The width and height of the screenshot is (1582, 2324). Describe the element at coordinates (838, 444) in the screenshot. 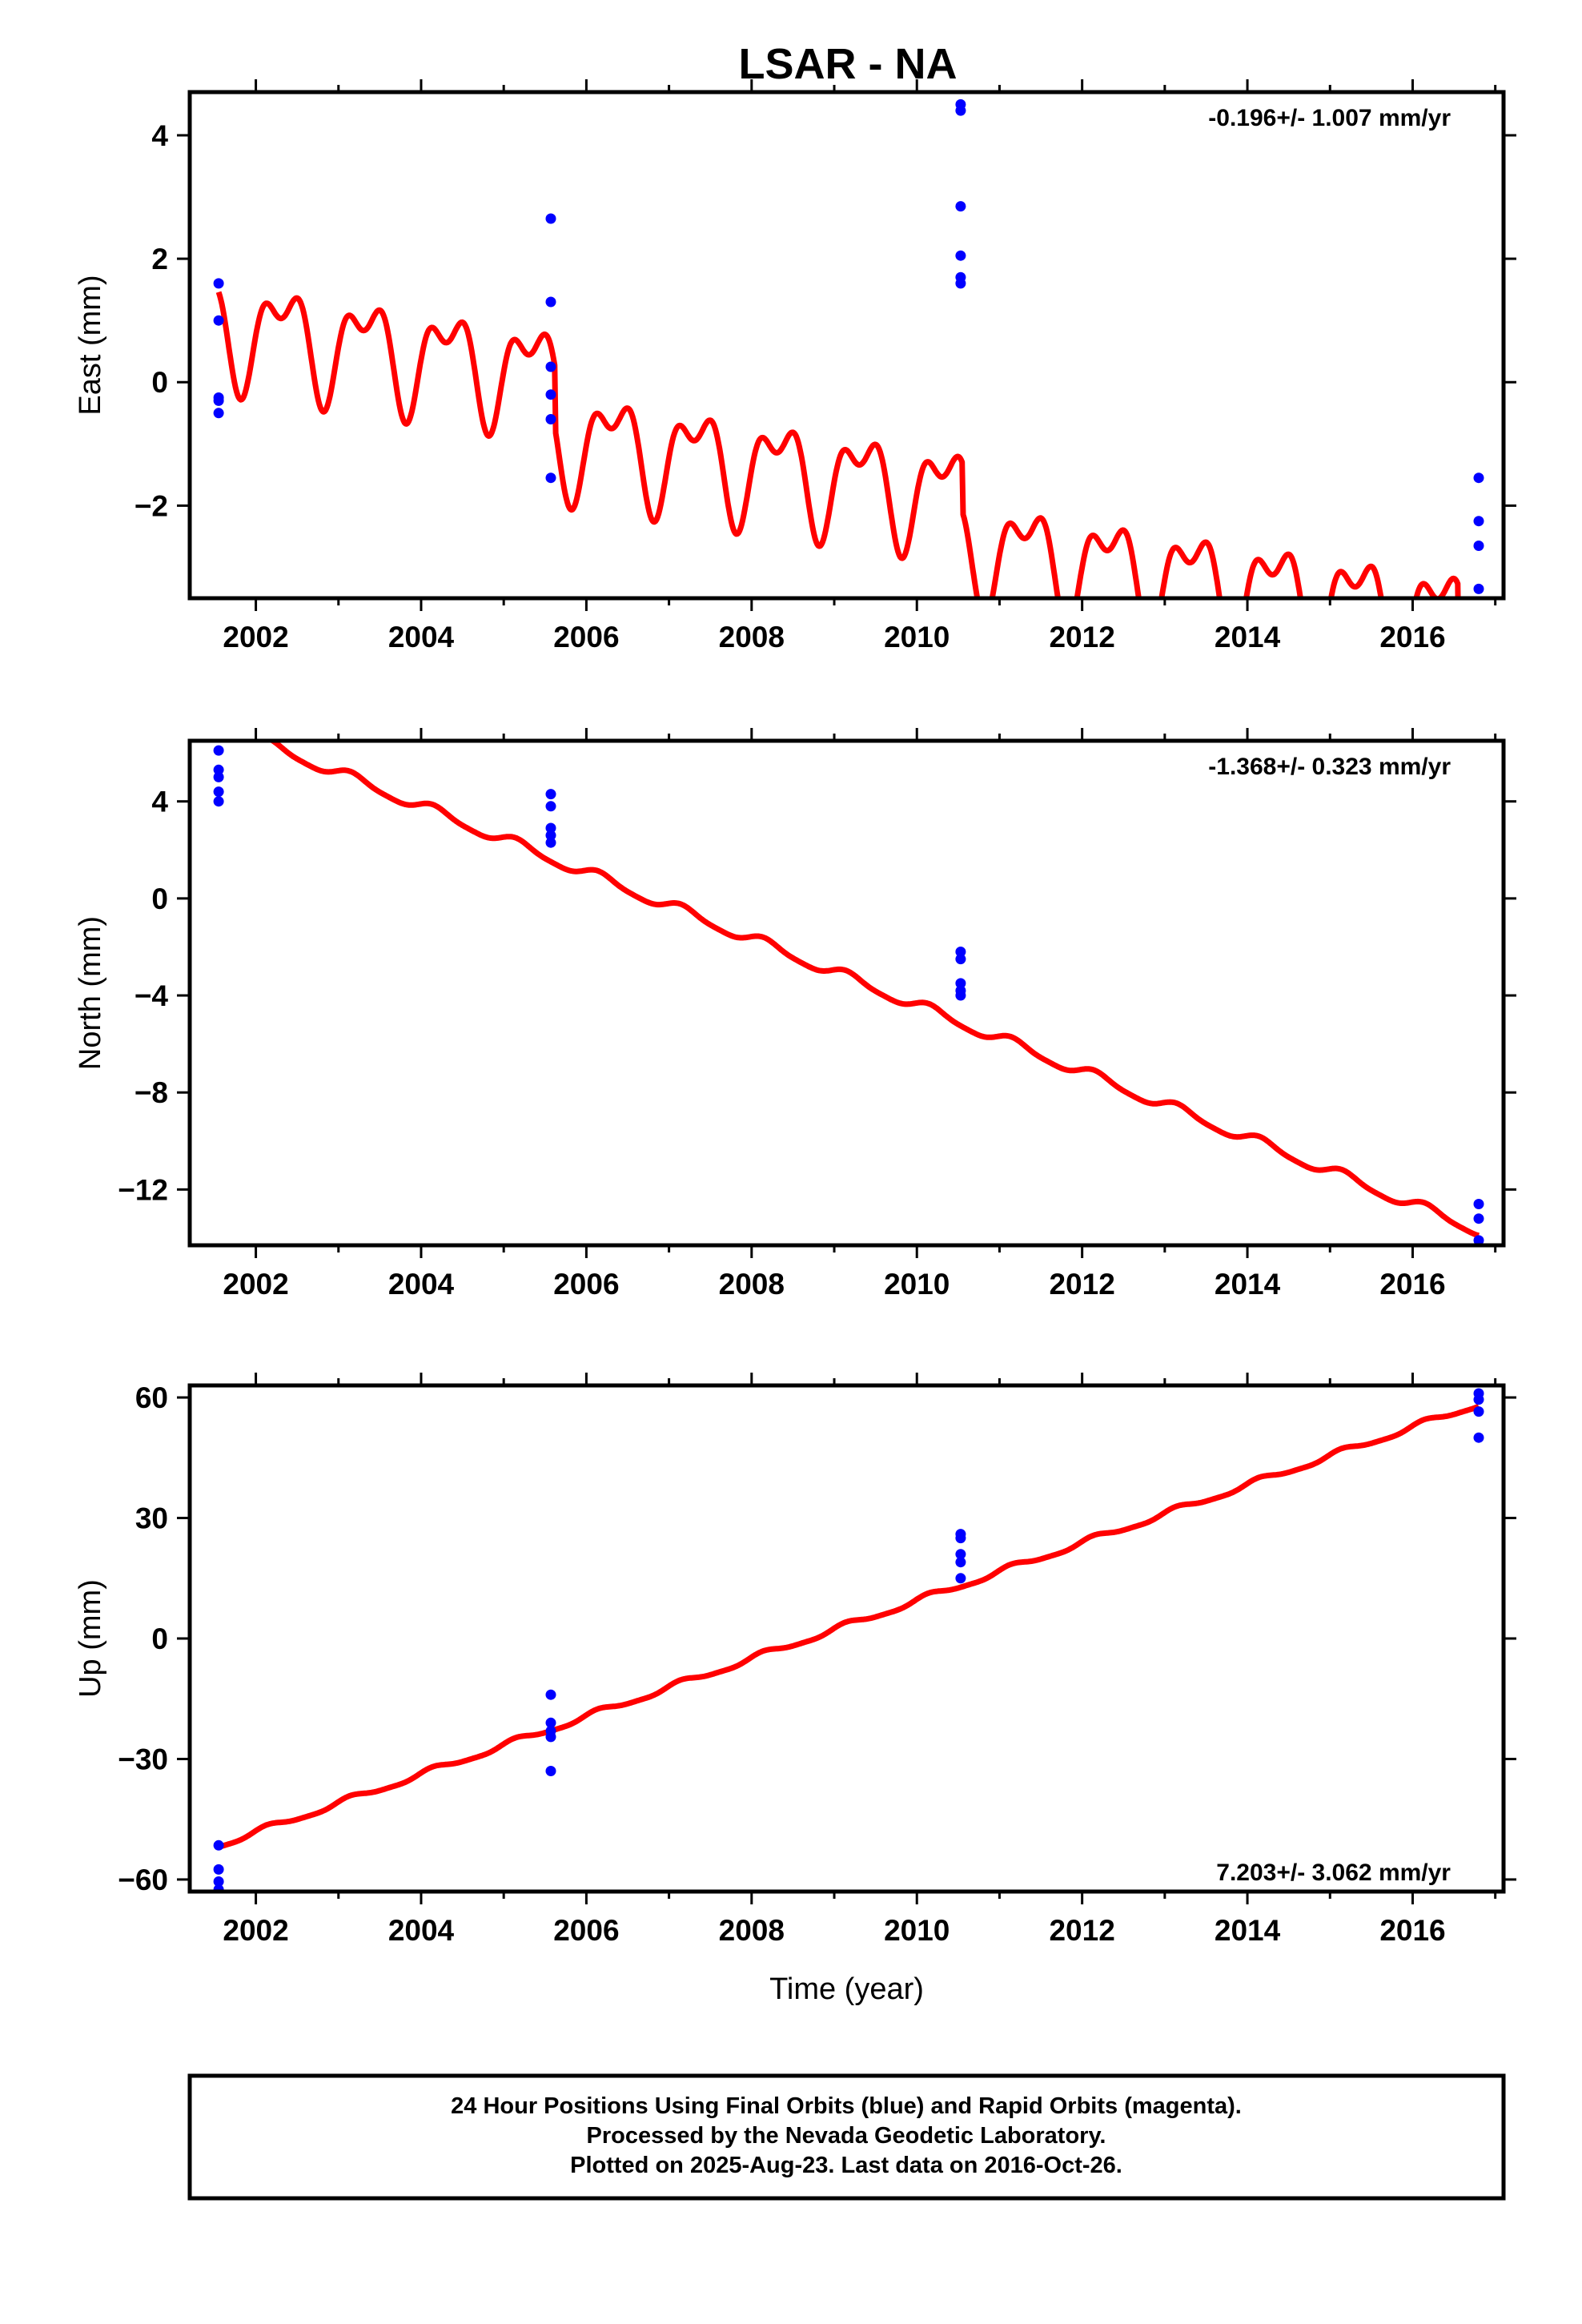

I see `east-model-fit-line` at that location.